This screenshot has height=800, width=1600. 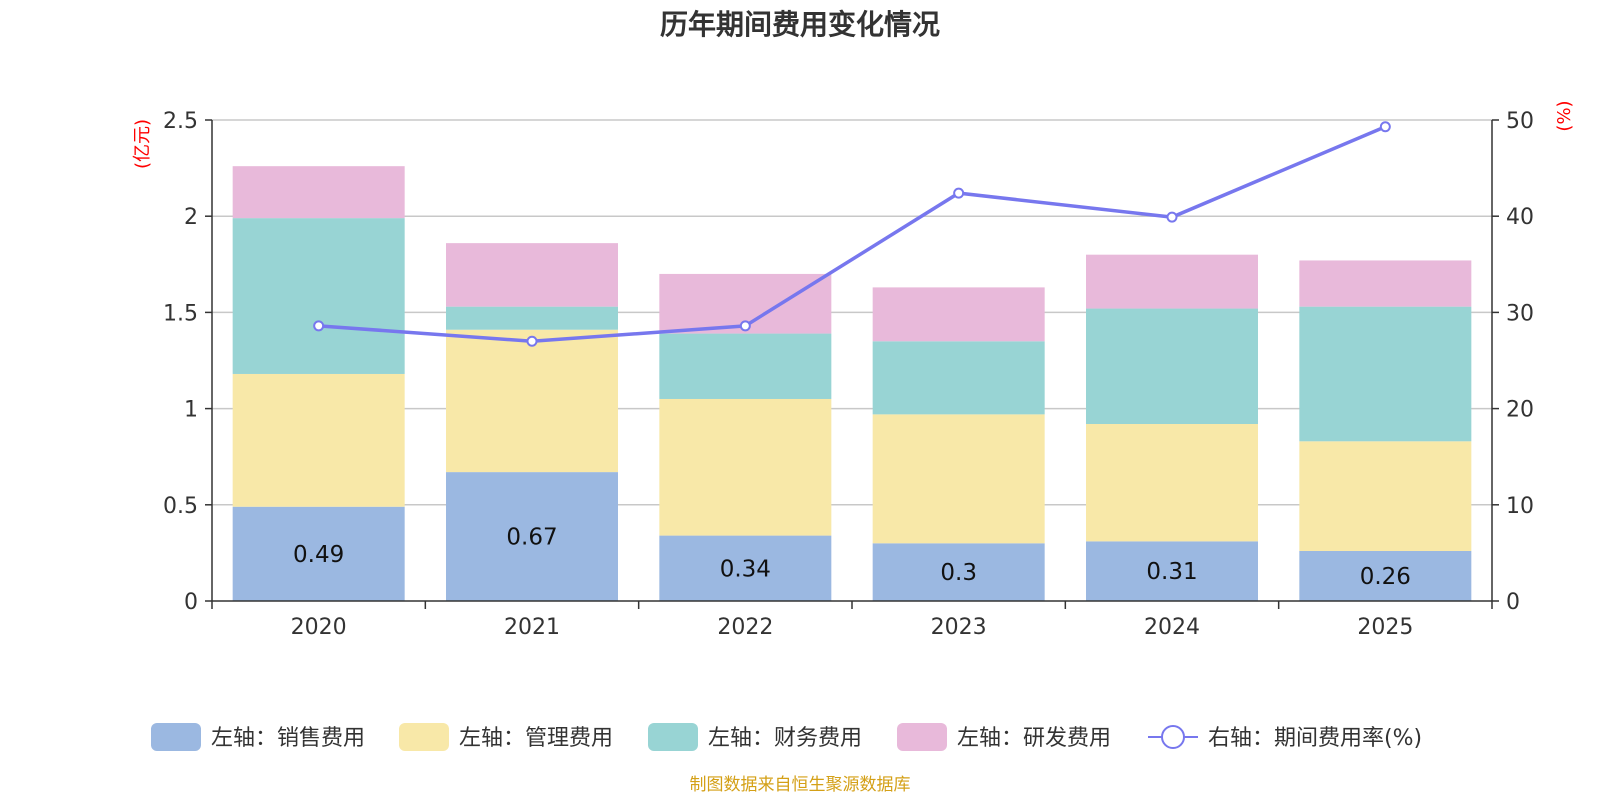 I want to click on bar-data-label: 0.34, so click(x=745, y=569).